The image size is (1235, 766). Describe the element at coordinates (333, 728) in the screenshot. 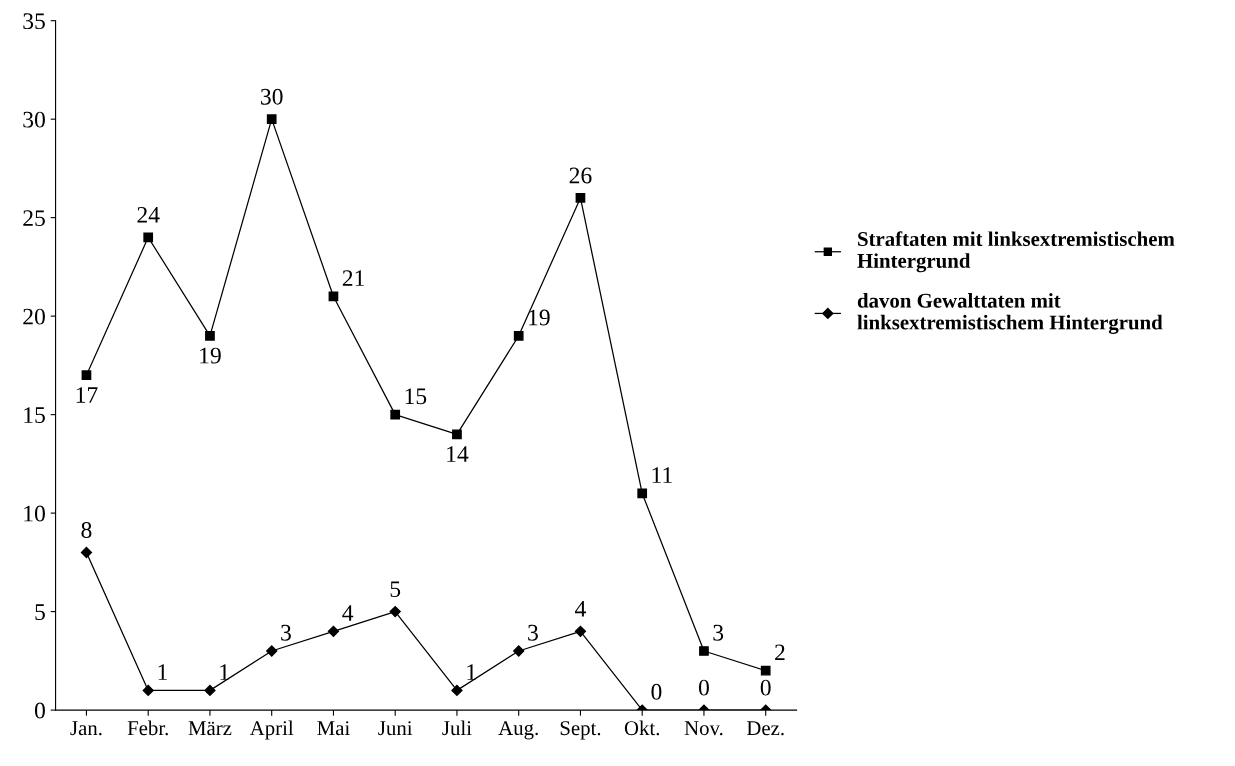

I see `x-tick-label: Mai` at that location.